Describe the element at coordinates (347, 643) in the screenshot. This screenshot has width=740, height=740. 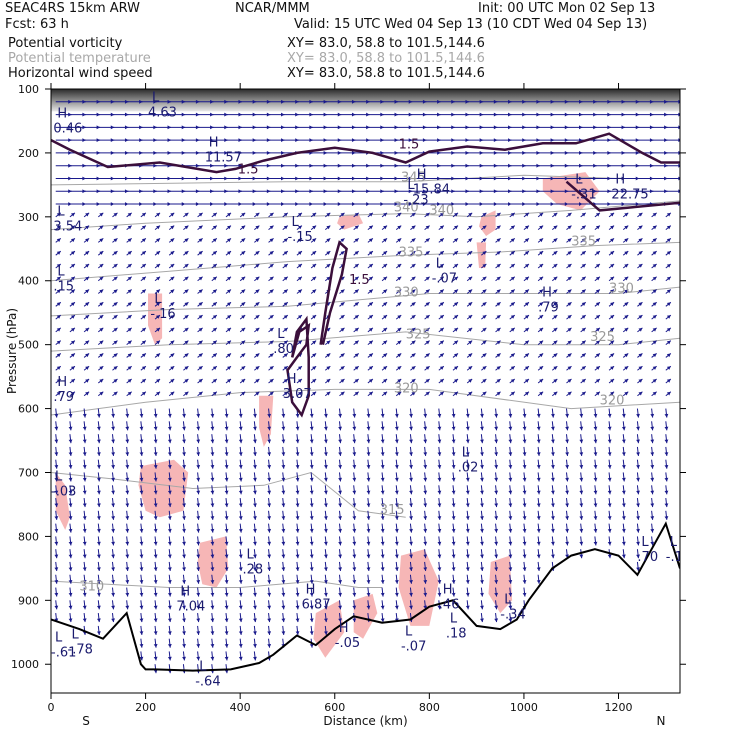
I see `extremum-value-25: -.05` at that location.